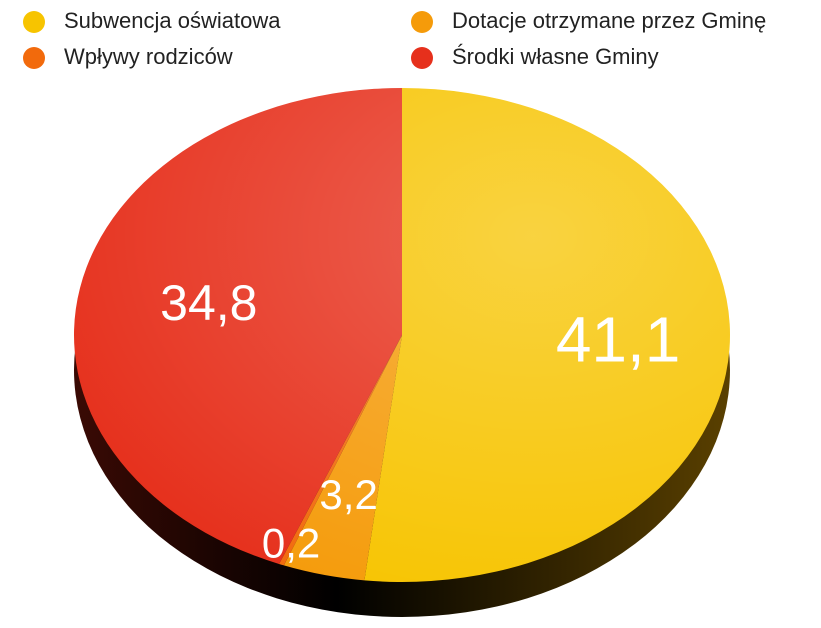  Describe the element at coordinates (555, 56) in the screenshot. I see `legend-label: Środki własne Gminy` at that location.